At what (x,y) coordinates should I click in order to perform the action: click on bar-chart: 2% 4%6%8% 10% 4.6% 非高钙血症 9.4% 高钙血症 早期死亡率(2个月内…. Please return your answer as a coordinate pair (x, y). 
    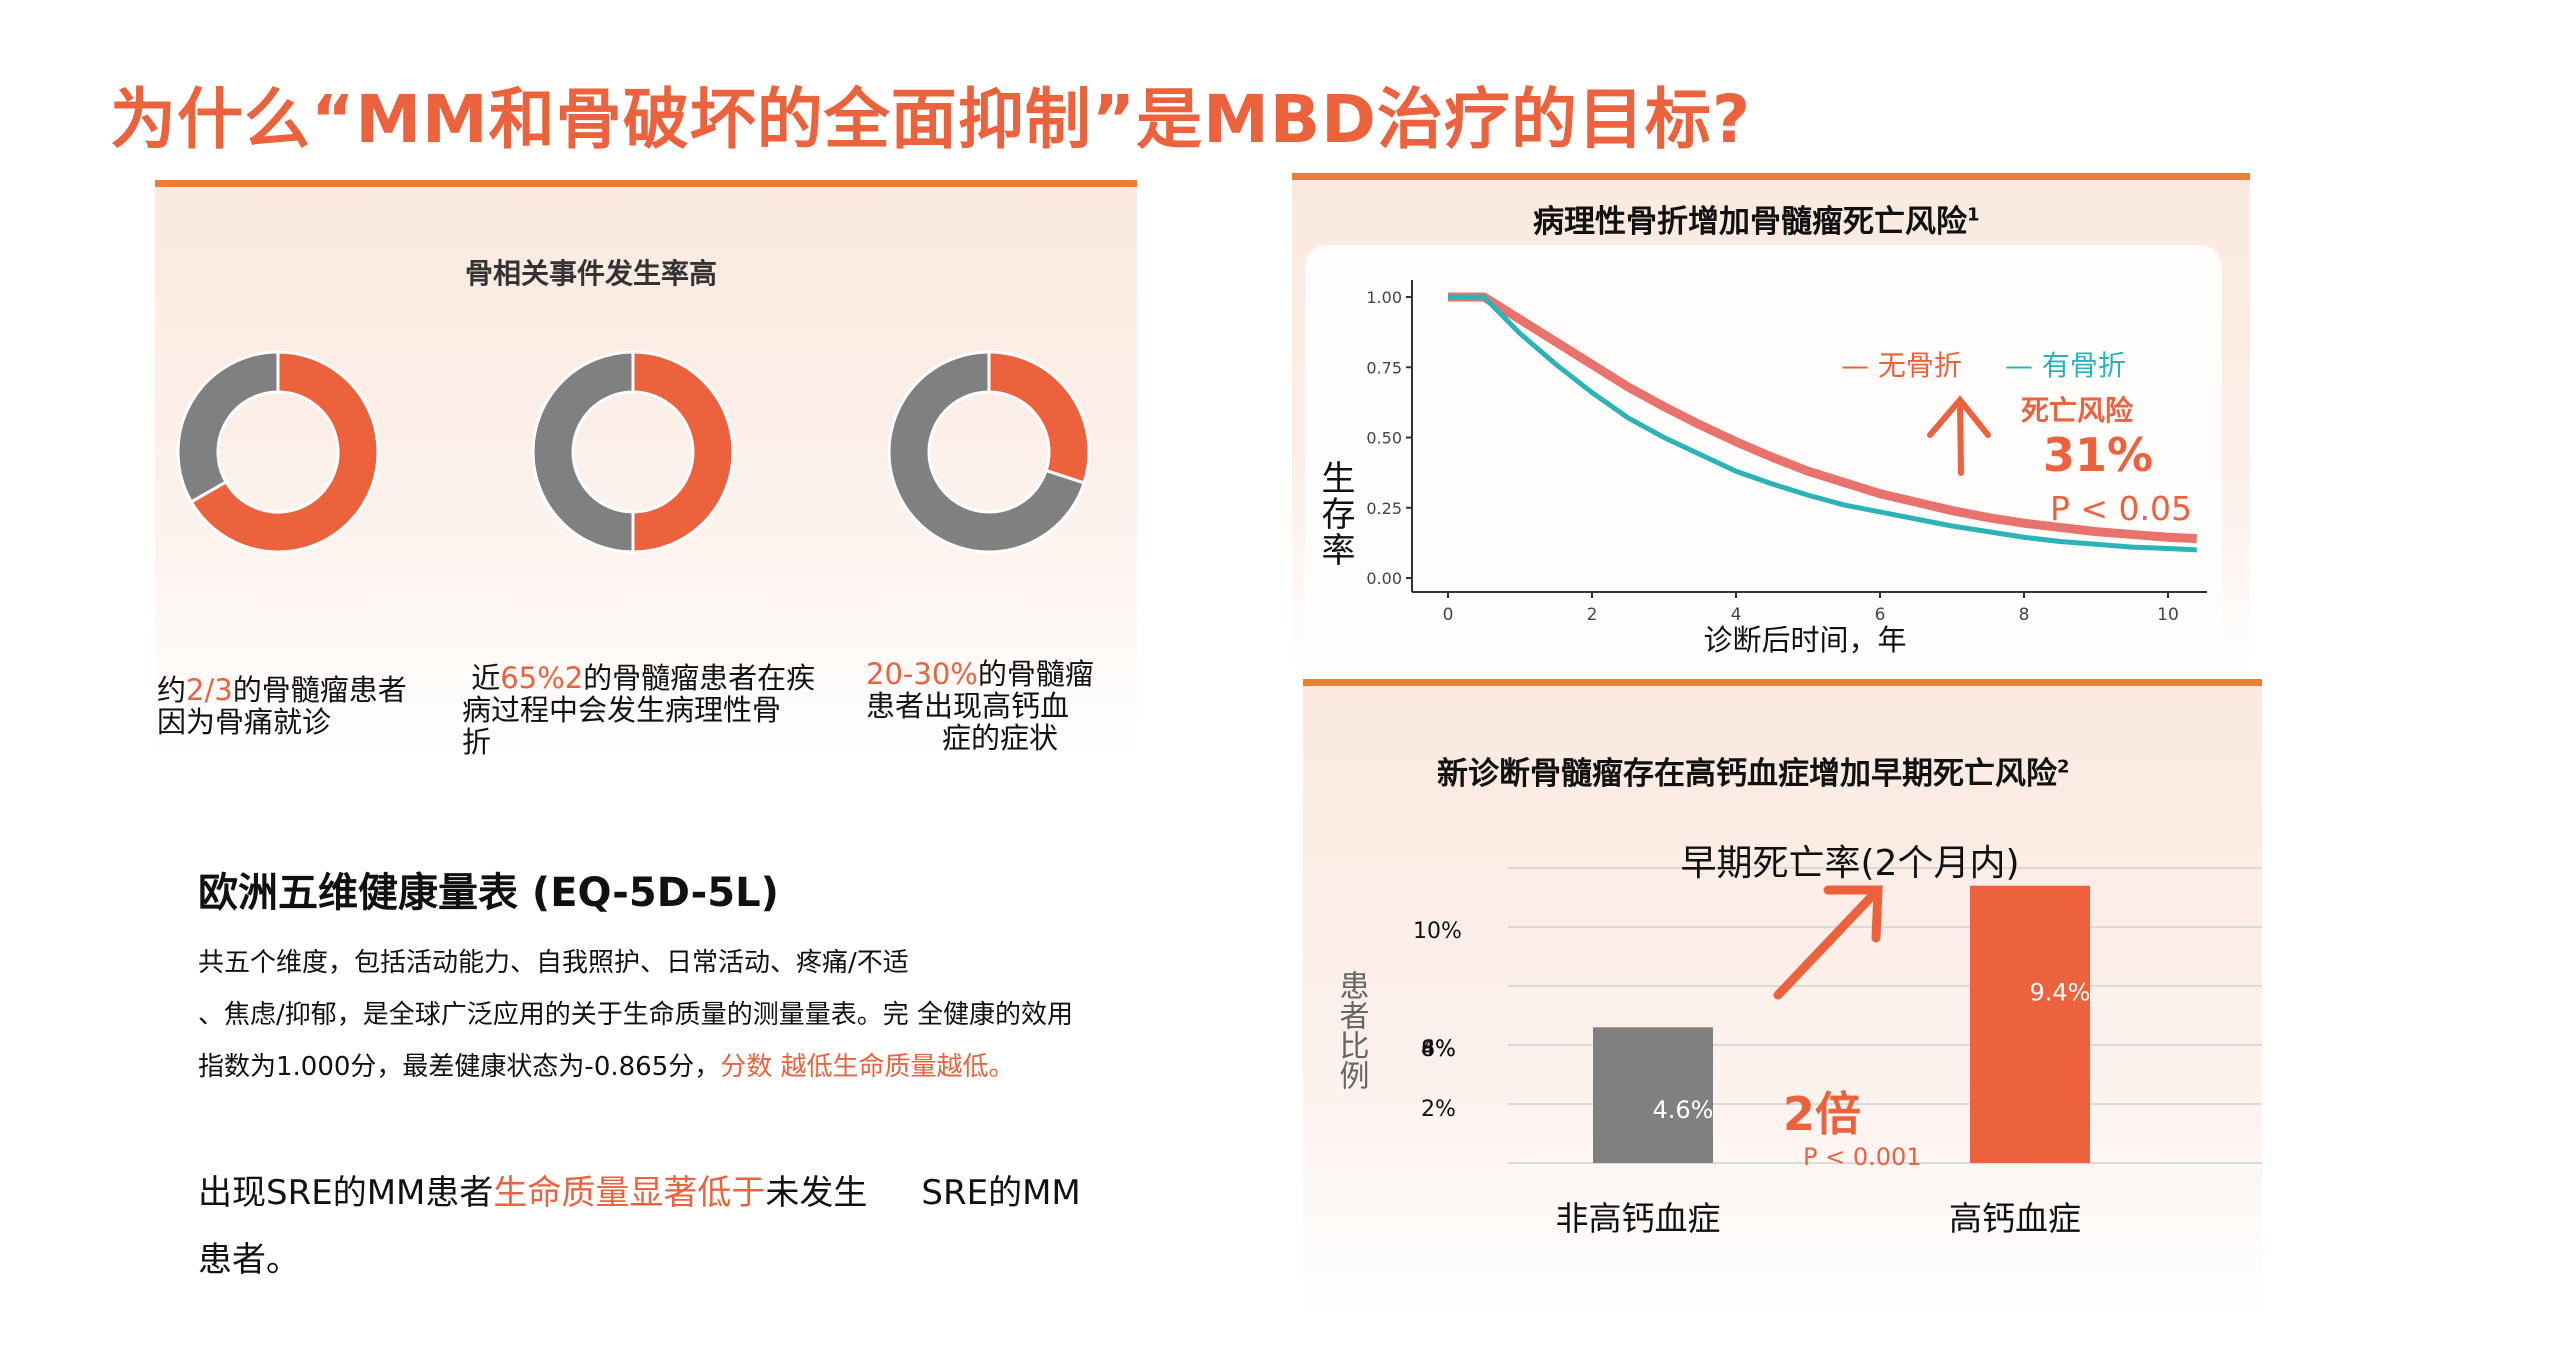
    Looking at the image, I should click on (1798, 1040).